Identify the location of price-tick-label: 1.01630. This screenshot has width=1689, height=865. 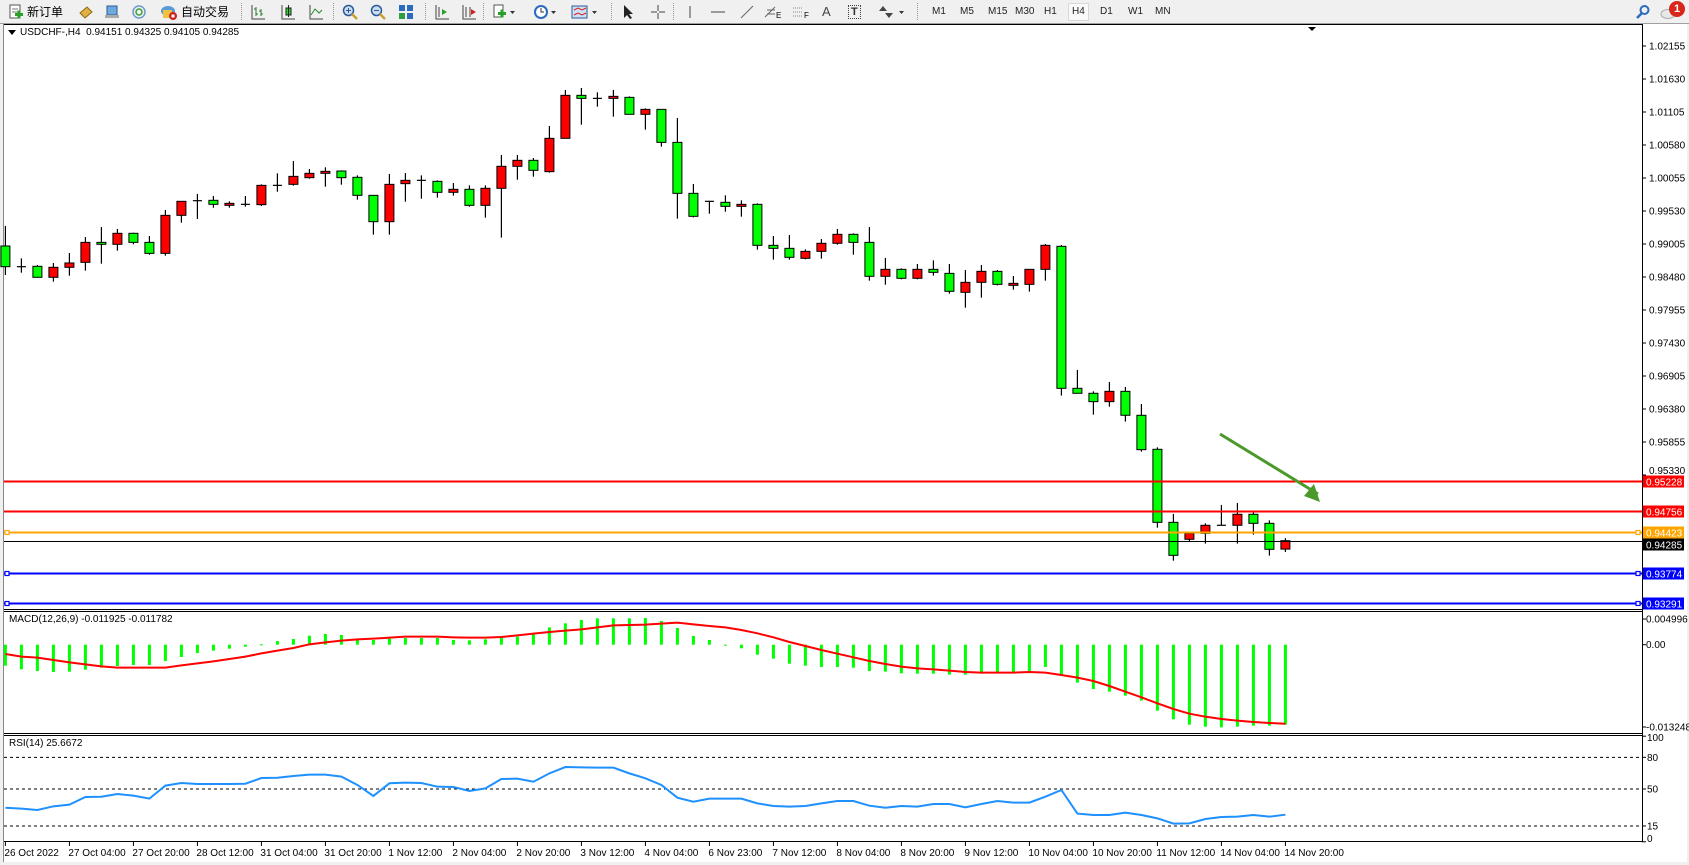
(1667, 80).